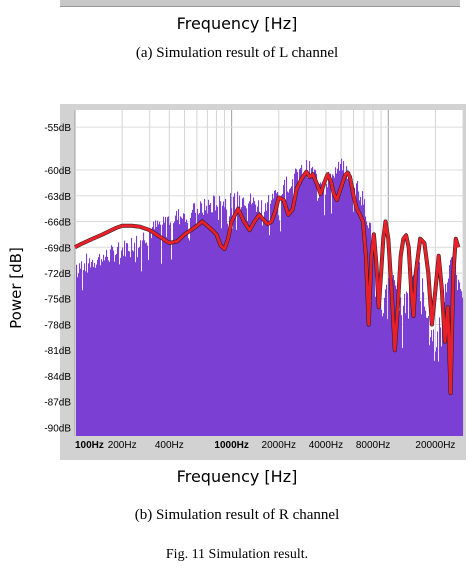 The image size is (474, 569). What do you see at coordinates (237, 515) in the screenshot?
I see `caption-r-channel: (b) Simulation result of R channel` at bounding box center [237, 515].